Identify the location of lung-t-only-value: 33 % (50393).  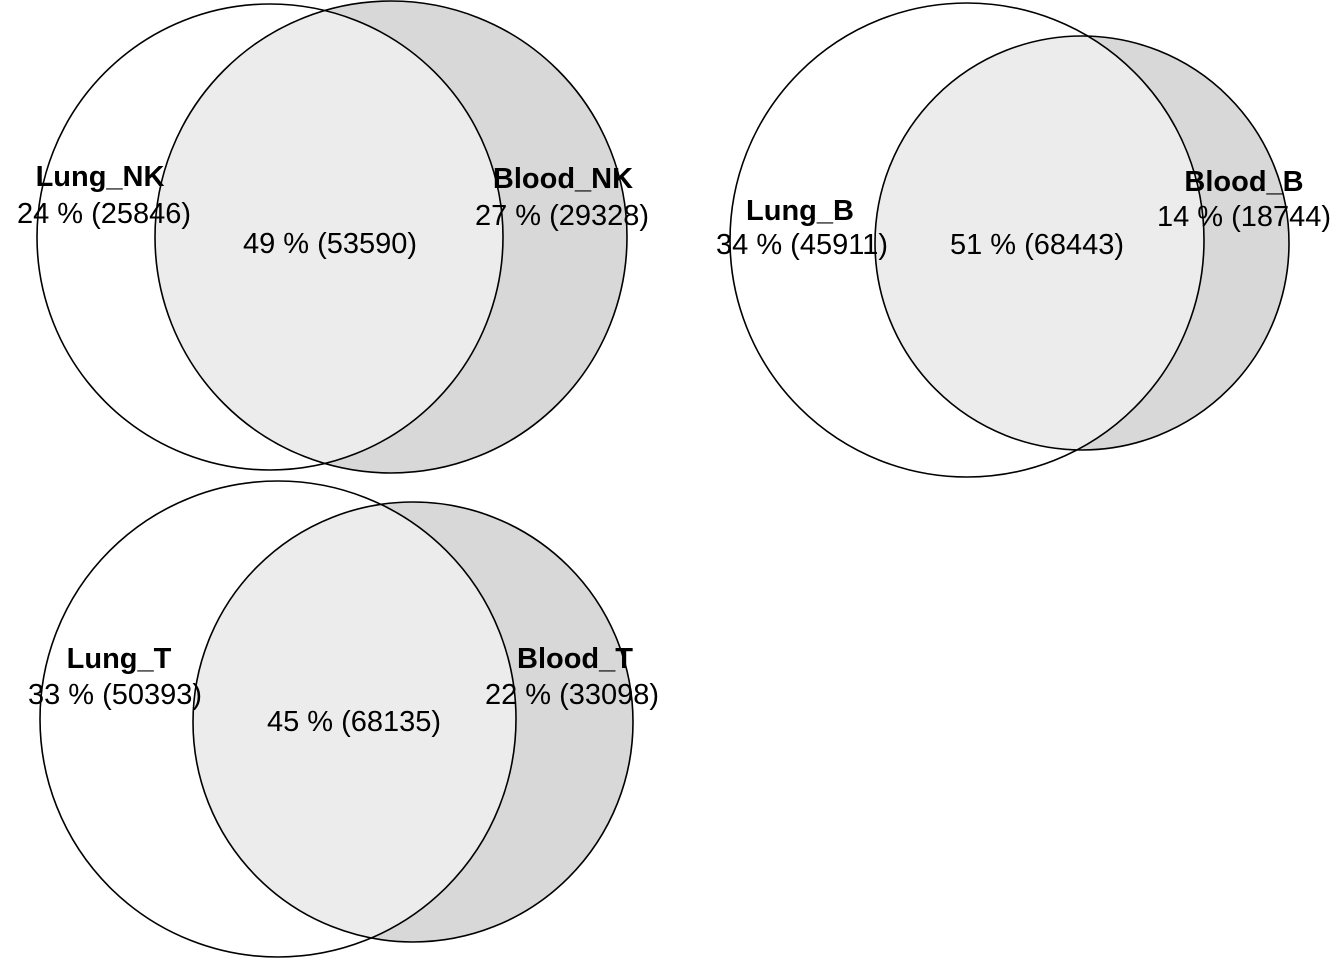
(115, 695).